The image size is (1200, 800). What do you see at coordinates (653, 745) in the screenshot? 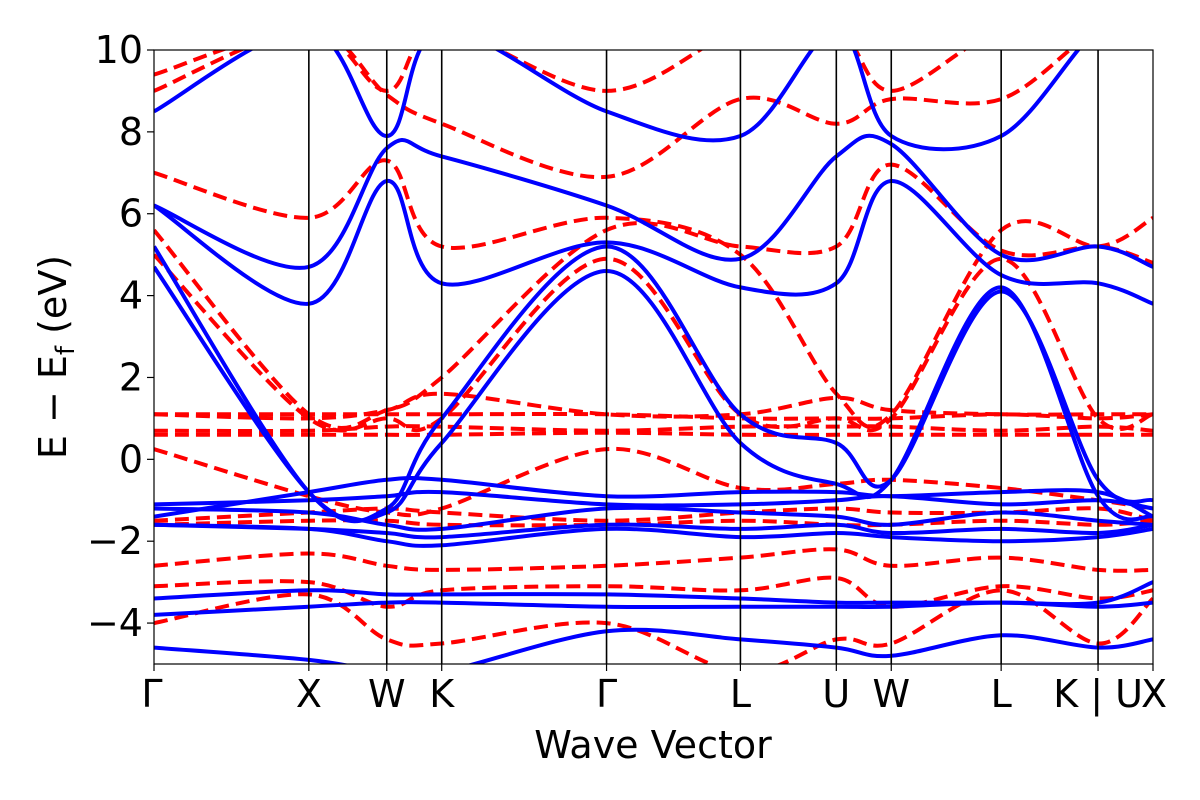
I see `x-axis-title: Wave Vector` at bounding box center [653, 745].